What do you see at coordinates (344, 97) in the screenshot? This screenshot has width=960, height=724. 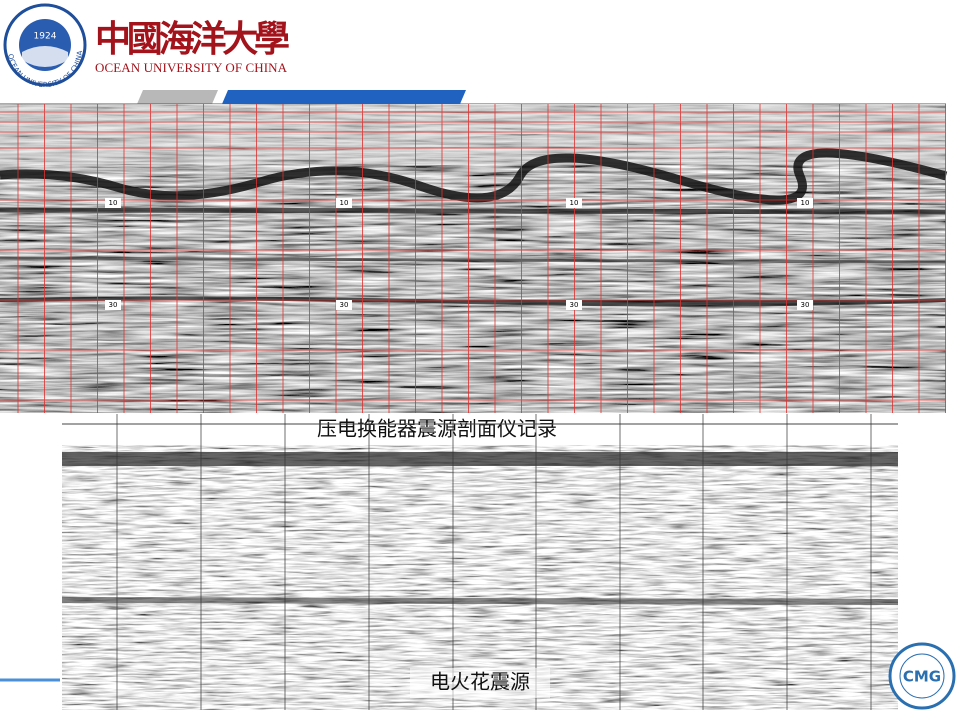 I see `header-bar-blue` at bounding box center [344, 97].